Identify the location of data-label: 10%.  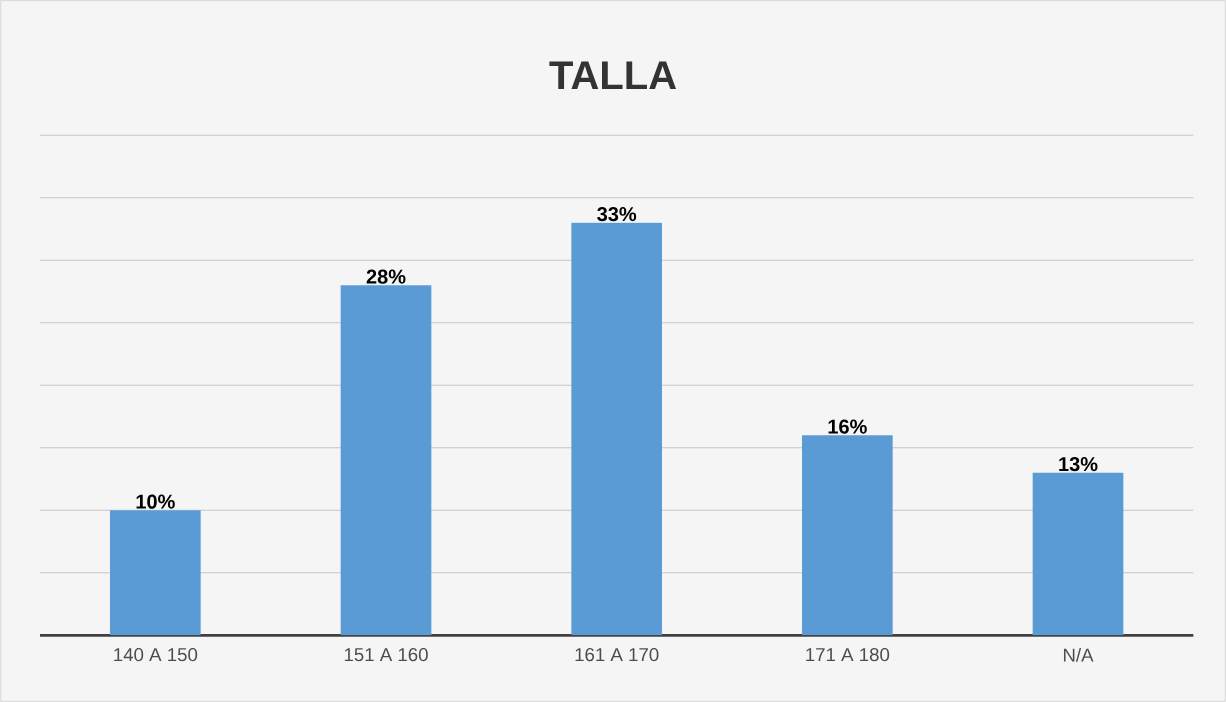
(155, 501).